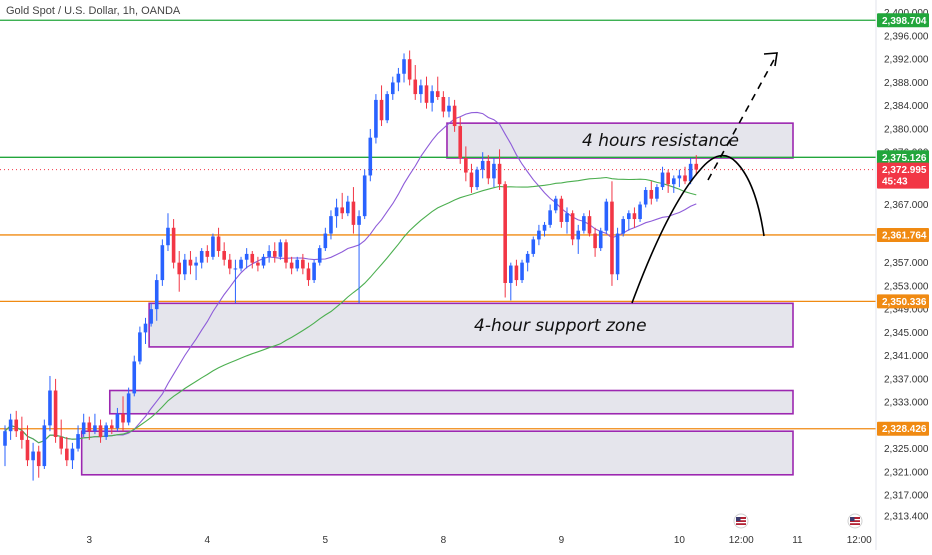 Image resolution: width=932 pixels, height=555 pixels. What do you see at coordinates (479, 529) in the screenshot?
I see `time-axis: 3 4 5 8 9 10 12:00 11 12:00` at bounding box center [479, 529].